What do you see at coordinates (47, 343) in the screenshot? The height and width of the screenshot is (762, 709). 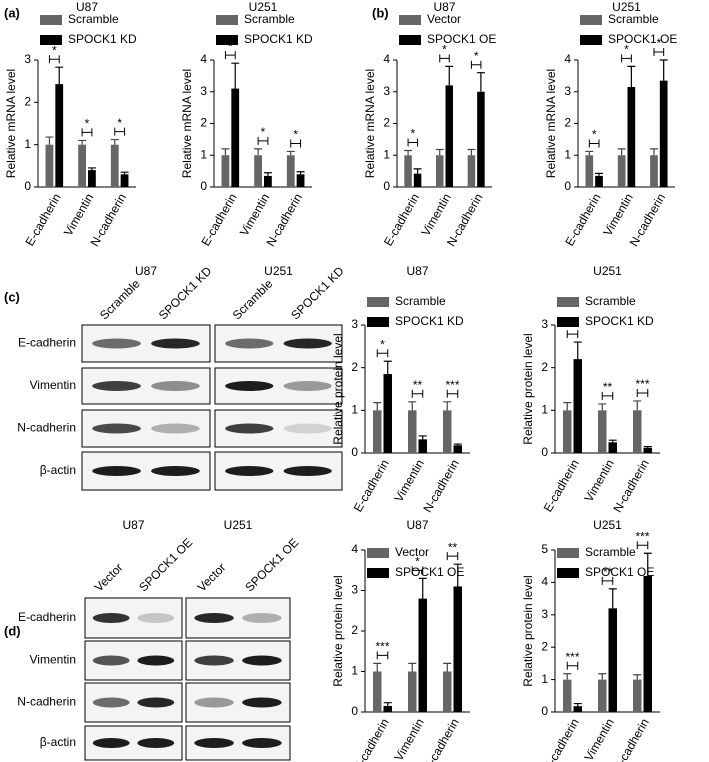 I see `row-label: E-cadherin` at bounding box center [47, 343].